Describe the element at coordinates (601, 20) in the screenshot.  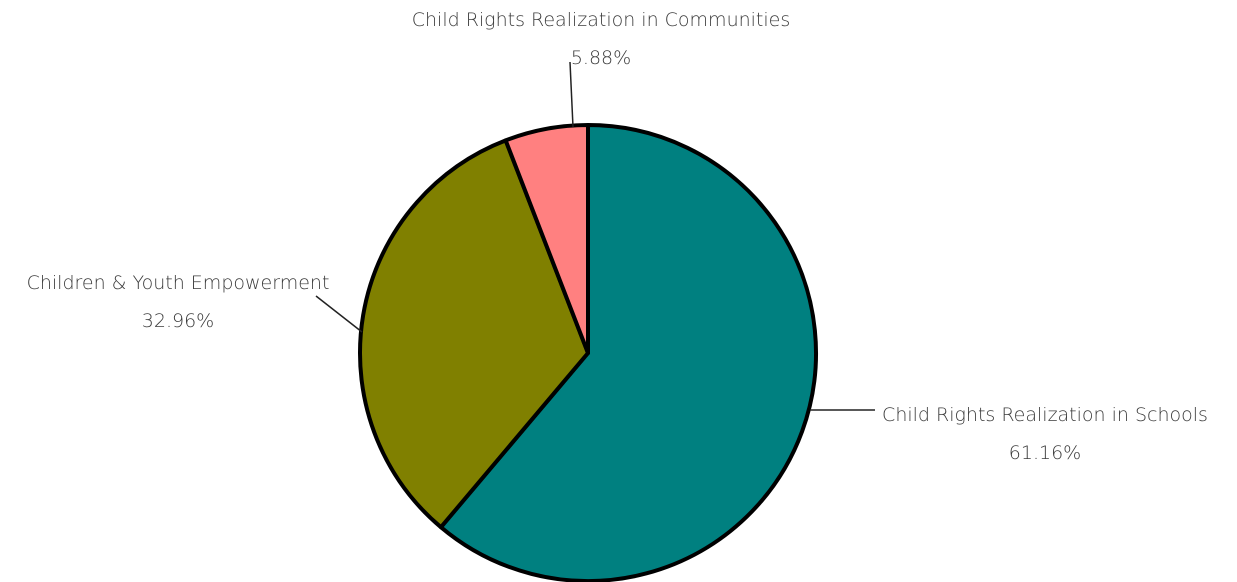
I see `slice-label-communities-name: Child Rights Realization in Communities` at that location.